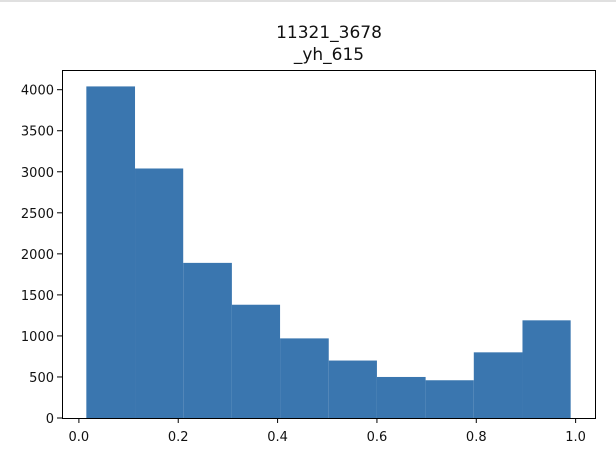  What do you see at coordinates (37, 91) in the screenshot?
I see `y-tick-label-8: 4000` at bounding box center [37, 91].